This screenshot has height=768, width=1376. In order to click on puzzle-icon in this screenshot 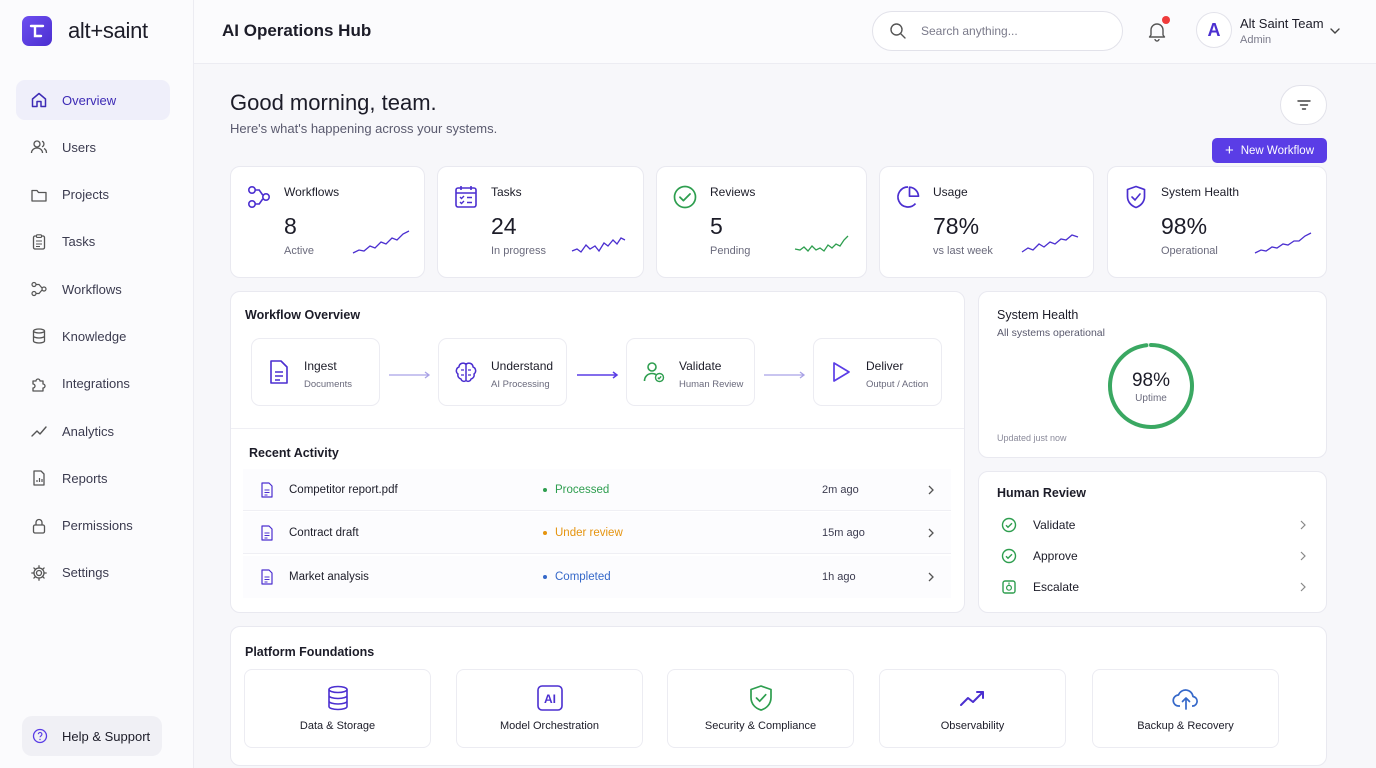, I will do `click(39, 385)`.